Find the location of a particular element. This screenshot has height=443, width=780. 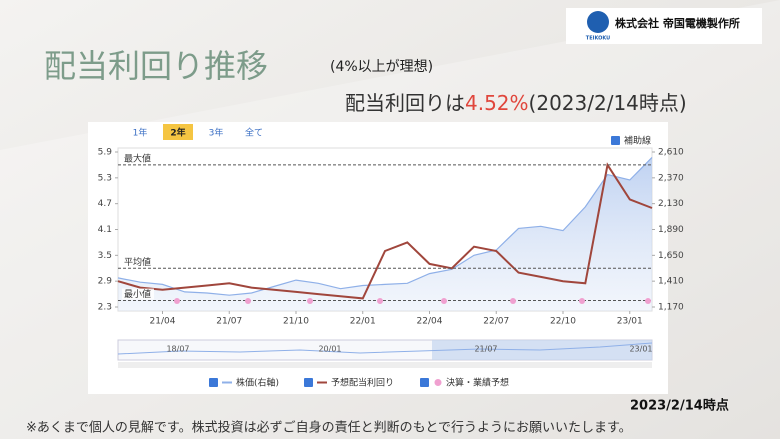

x-tick-label: 21/04 is located at coordinates (163, 322).